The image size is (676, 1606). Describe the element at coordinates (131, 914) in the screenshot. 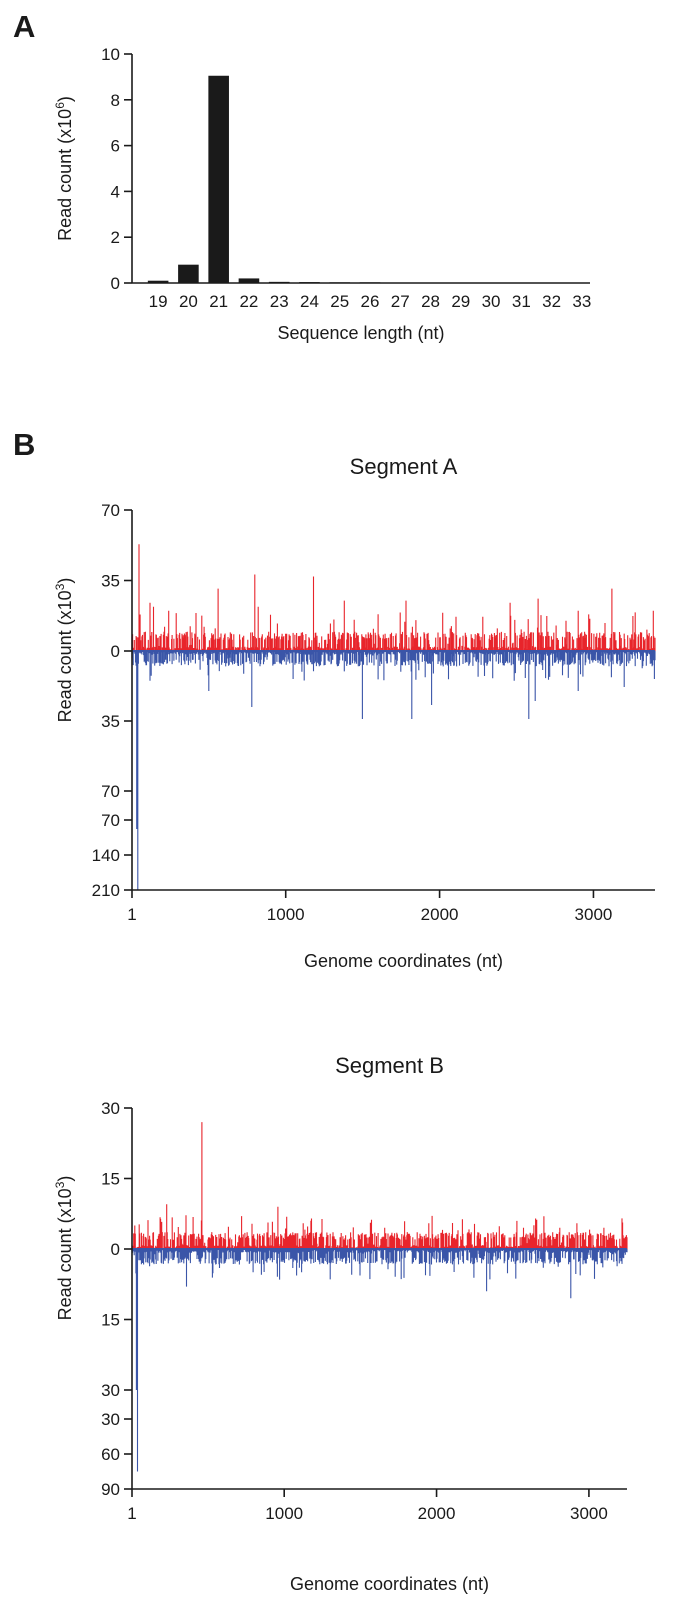

I see `x-tick-label-1: 1` at that location.